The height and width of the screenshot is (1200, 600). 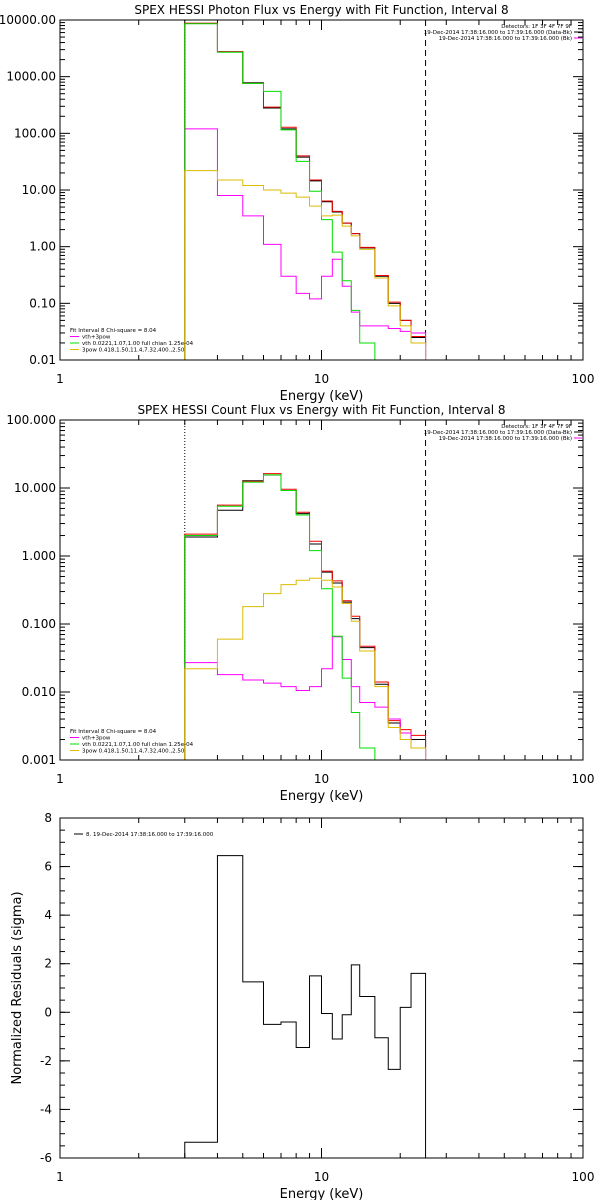 What do you see at coordinates (48, 964) in the screenshot?
I see `y-tick-label: 2` at bounding box center [48, 964].